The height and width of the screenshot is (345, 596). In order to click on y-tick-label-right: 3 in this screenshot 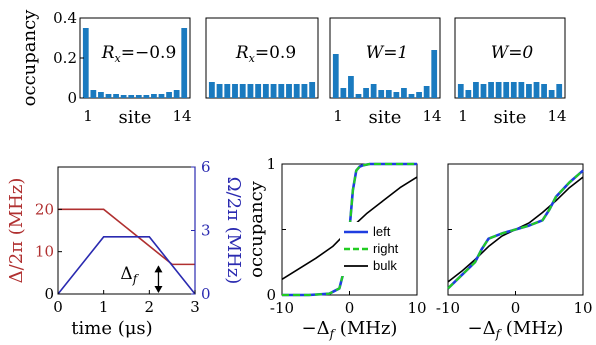, I will do `click(206, 231)`.